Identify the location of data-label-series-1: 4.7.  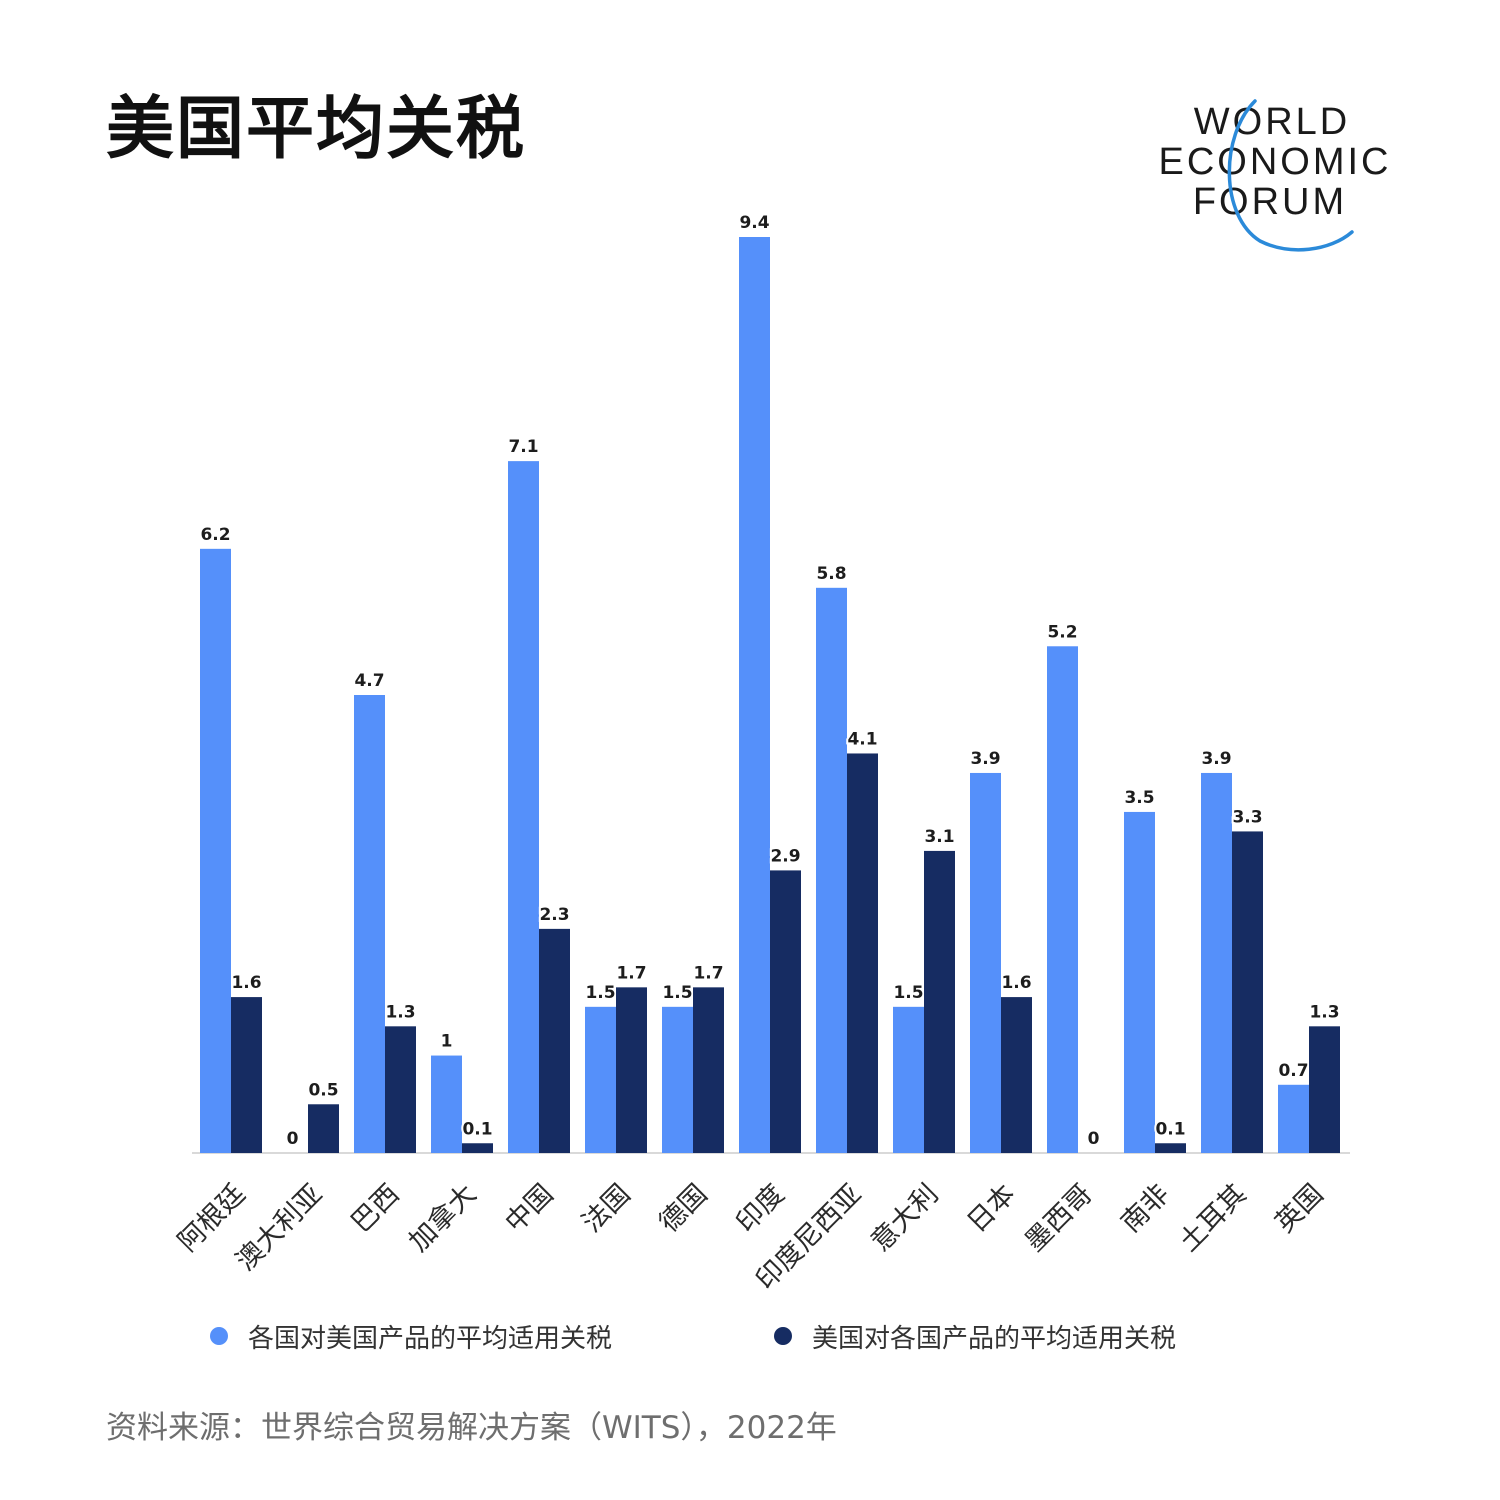
(369, 681).